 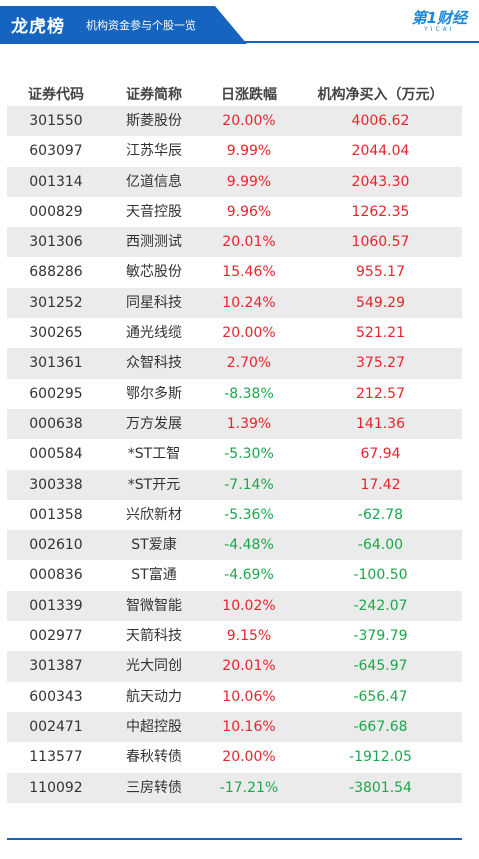 I want to click on cell-name: *ST工智, so click(x=154, y=454).